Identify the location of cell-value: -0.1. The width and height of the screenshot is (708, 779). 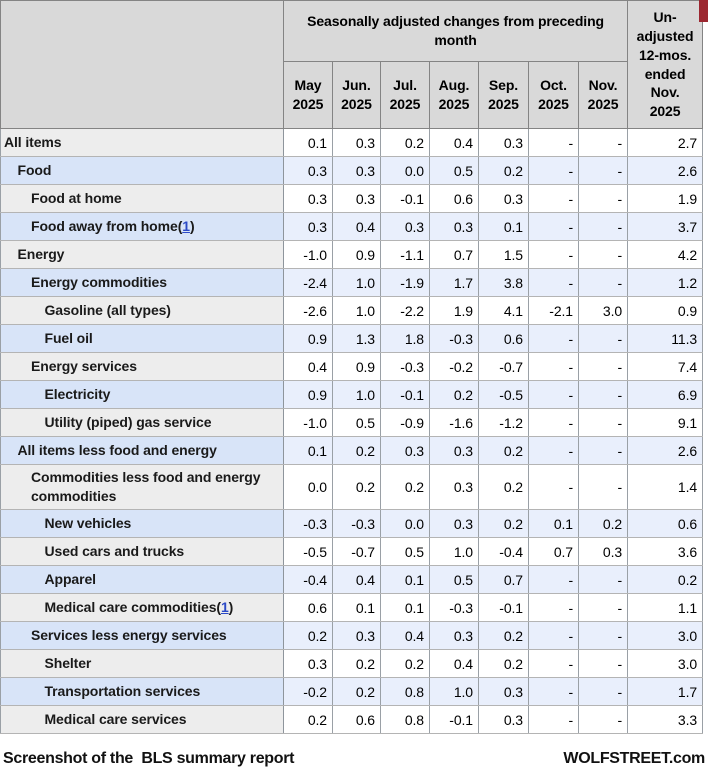
(405, 198).